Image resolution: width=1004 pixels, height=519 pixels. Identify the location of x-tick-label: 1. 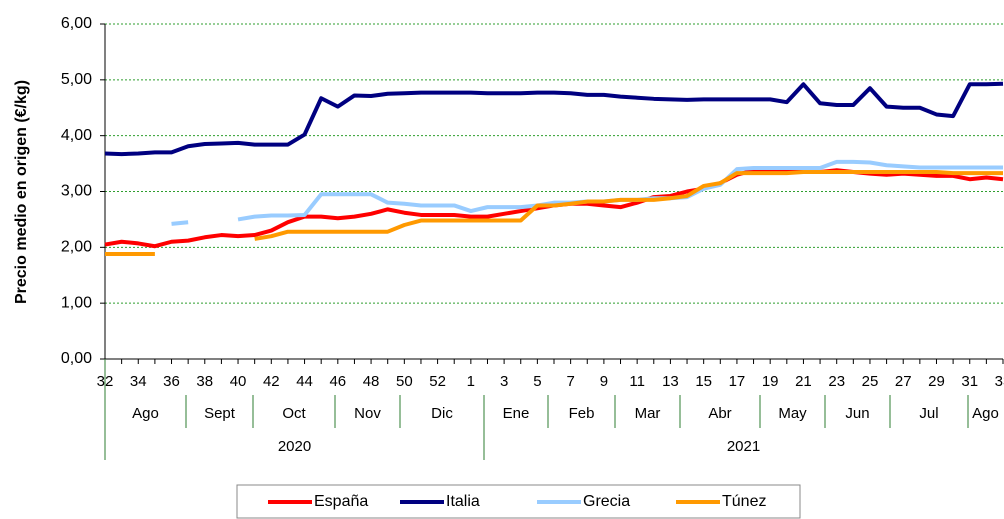
(471, 381).